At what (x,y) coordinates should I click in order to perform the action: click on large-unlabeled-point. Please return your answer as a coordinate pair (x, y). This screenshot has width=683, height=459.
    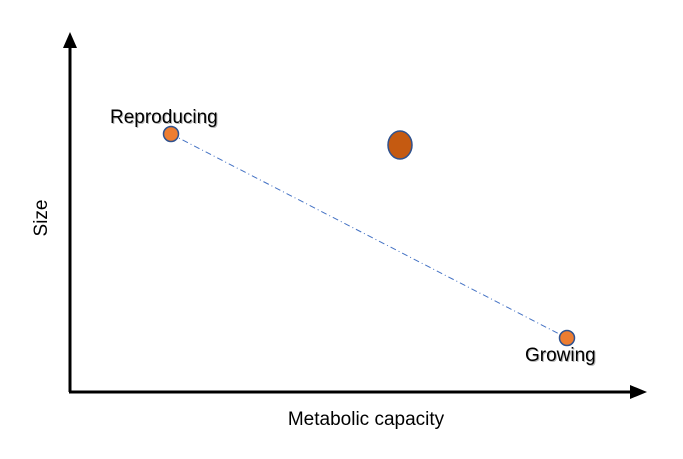
    Looking at the image, I should click on (400, 145).